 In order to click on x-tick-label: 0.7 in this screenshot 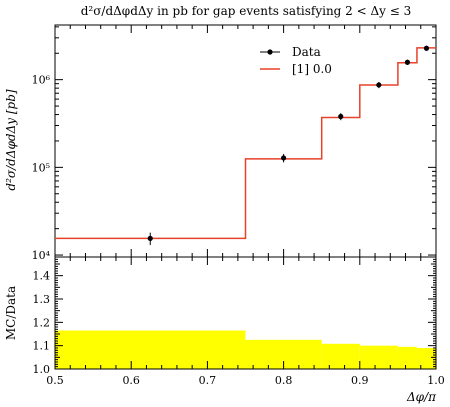, I will do `click(208, 380)`.